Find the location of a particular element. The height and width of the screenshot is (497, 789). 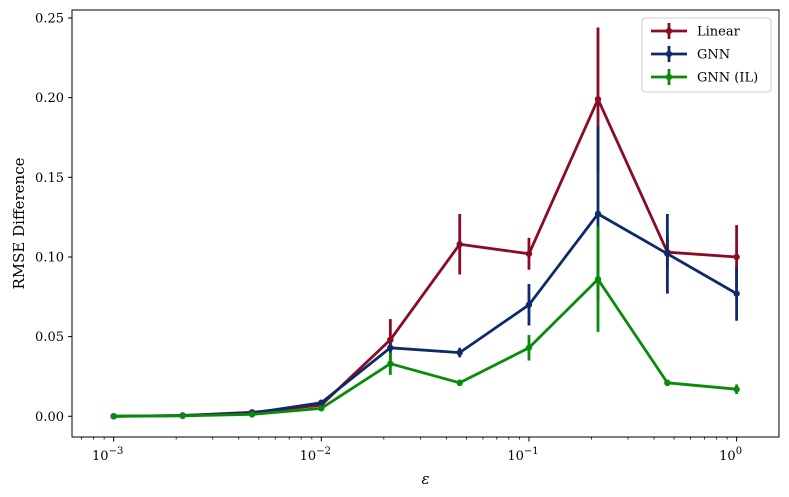

x-axis-title: ε is located at coordinates (425, 479).